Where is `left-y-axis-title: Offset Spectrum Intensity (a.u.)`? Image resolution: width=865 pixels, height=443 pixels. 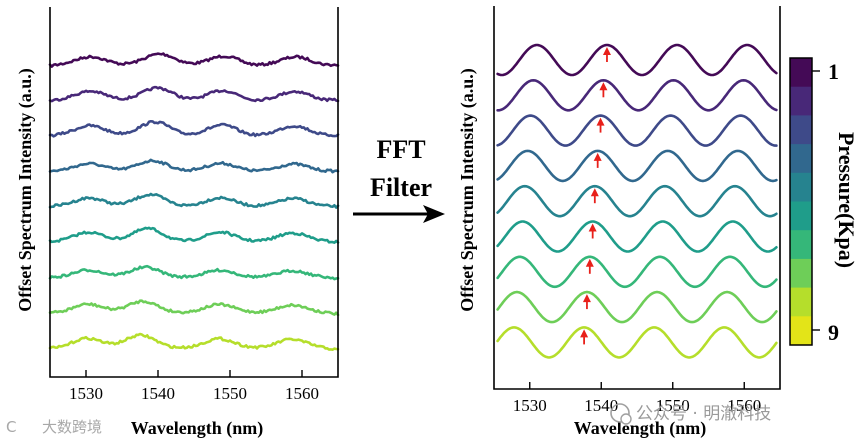 left-y-axis-title: Offset Spectrum Intensity (a.u.) is located at coordinates (25, 189).